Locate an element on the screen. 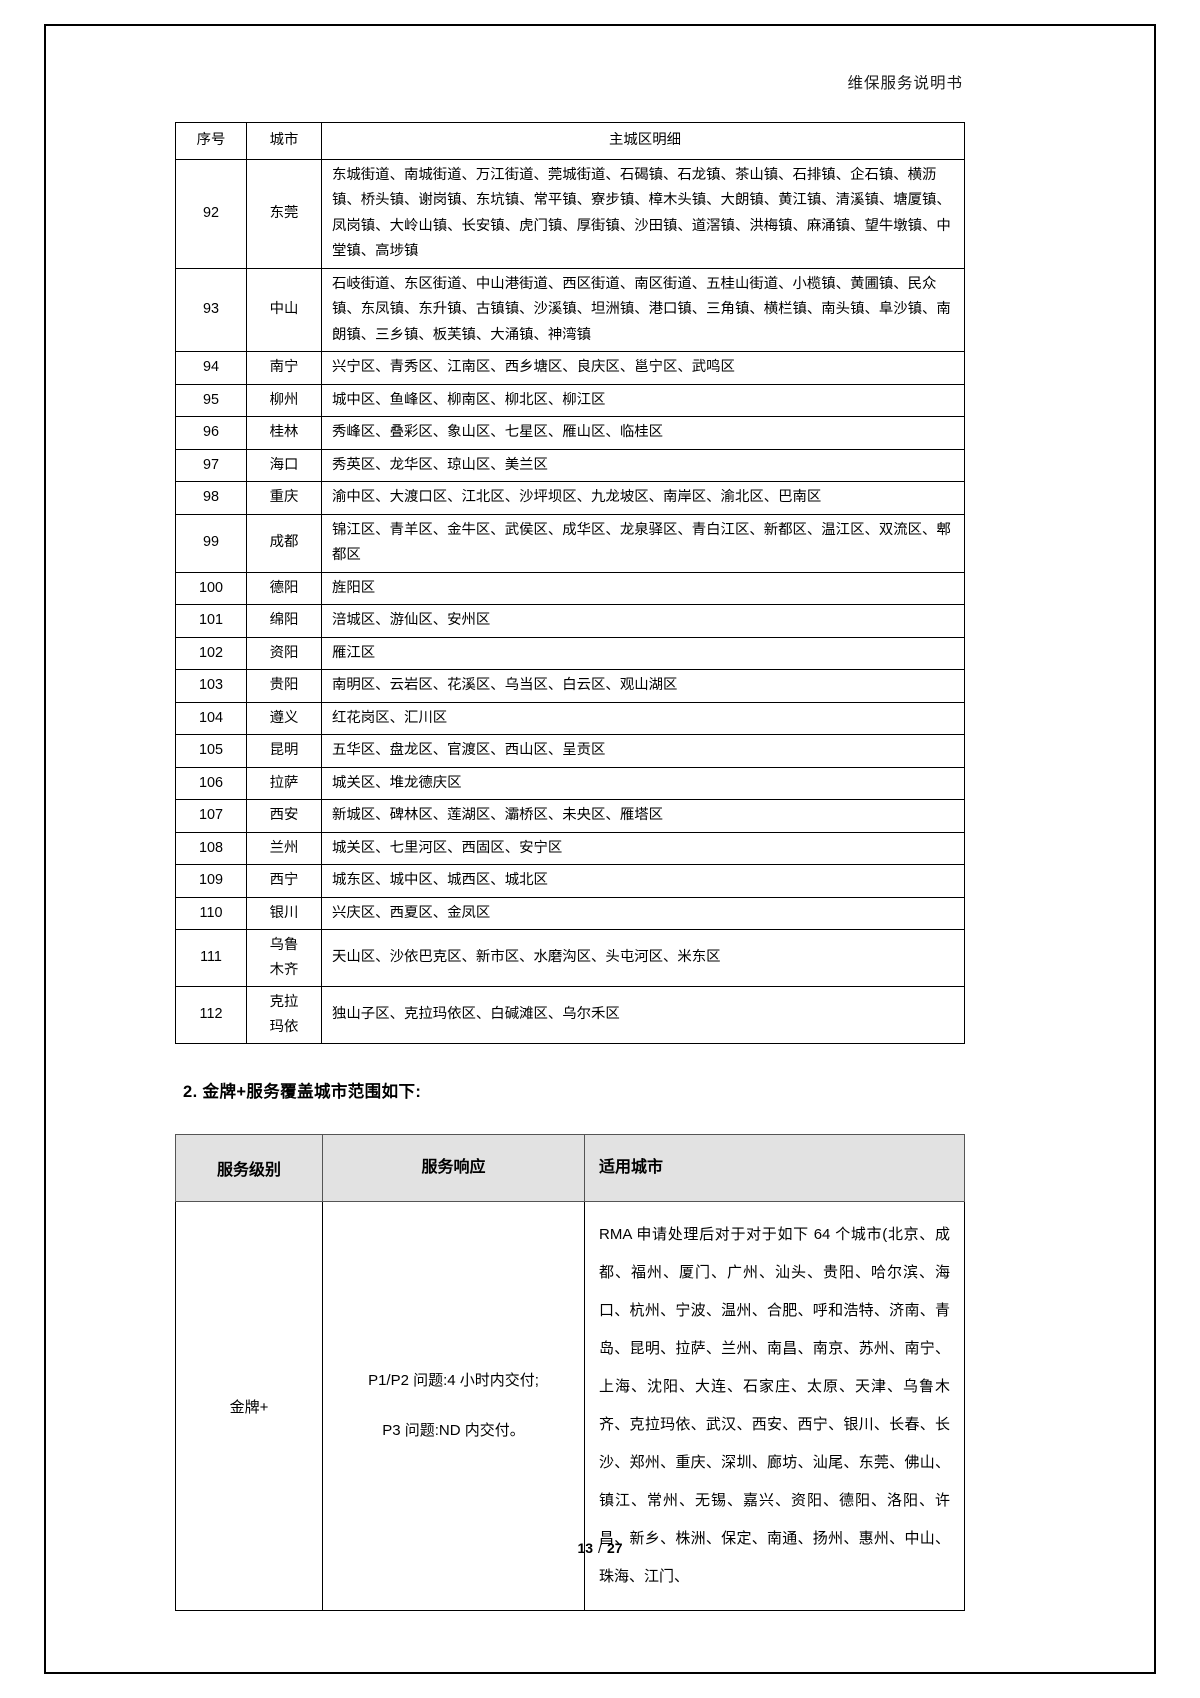 Image resolution: width=1200 pixels, height=1698 pixels. cell-no: 104 is located at coordinates (211, 718).